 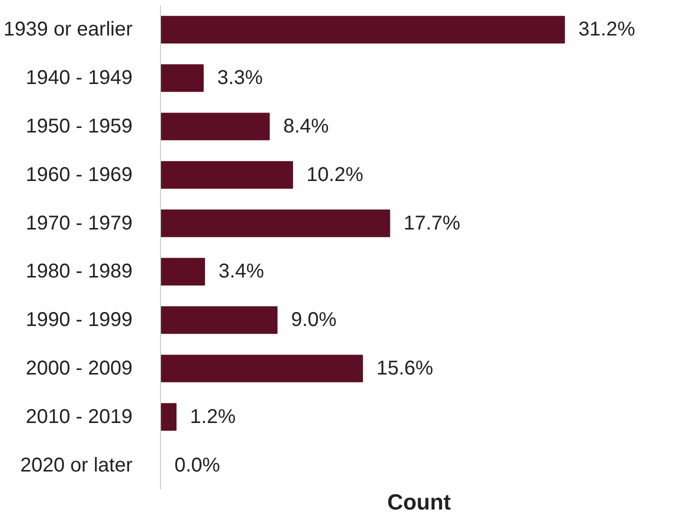 What do you see at coordinates (213, 417) in the screenshot?
I see `data-label: 1.2%` at bounding box center [213, 417].